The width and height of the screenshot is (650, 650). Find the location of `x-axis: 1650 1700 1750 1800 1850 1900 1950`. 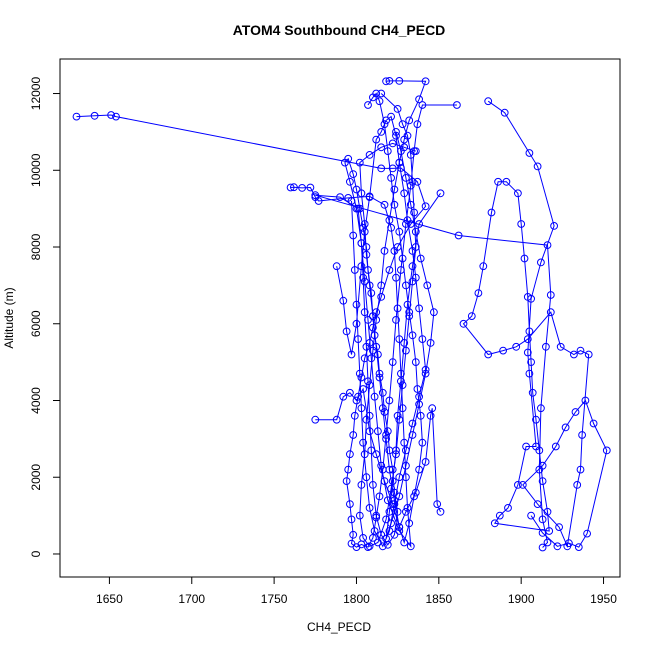

x-axis: 1650 1700 1750 1800 1850 1900 1950 is located at coordinates (356, 591).